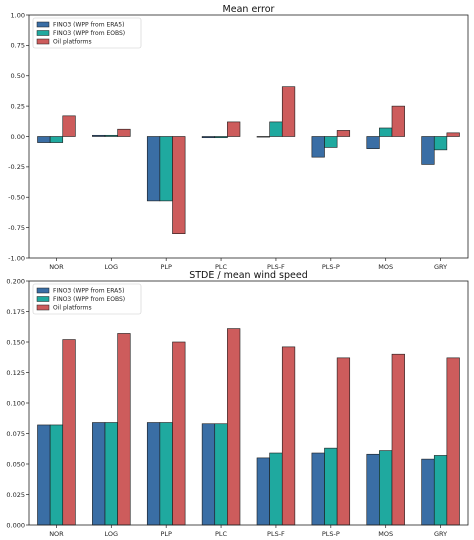  I want to click on chart-title: Mean error, so click(249, 9).